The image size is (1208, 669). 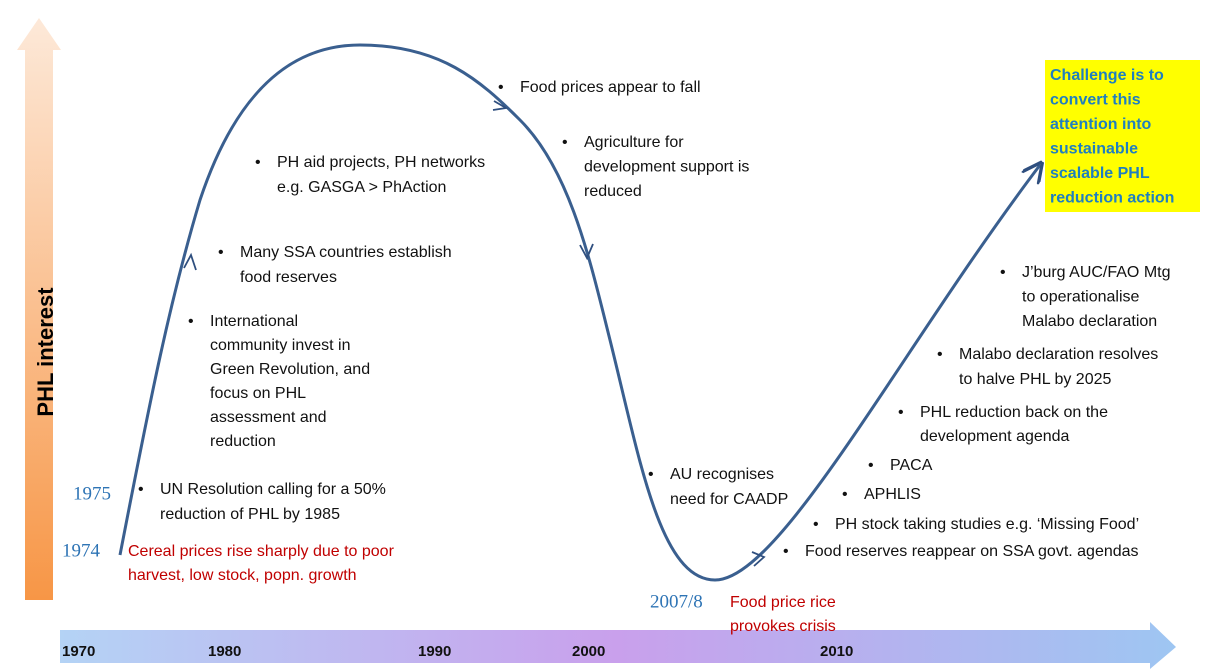 What do you see at coordinates (634, 142) in the screenshot?
I see `bullet-text: Agriculture for` at bounding box center [634, 142].